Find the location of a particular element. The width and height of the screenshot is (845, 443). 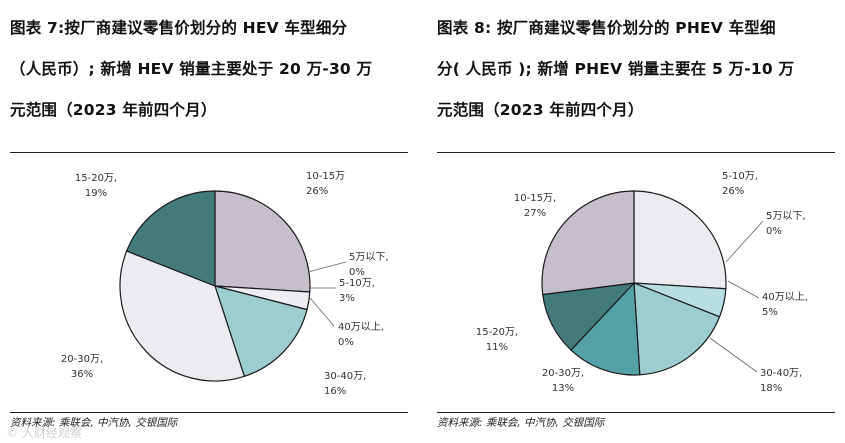

phev-source-note: 资料来源: 乘联会, 中汽协, 交银国际 is located at coordinates (521, 423).